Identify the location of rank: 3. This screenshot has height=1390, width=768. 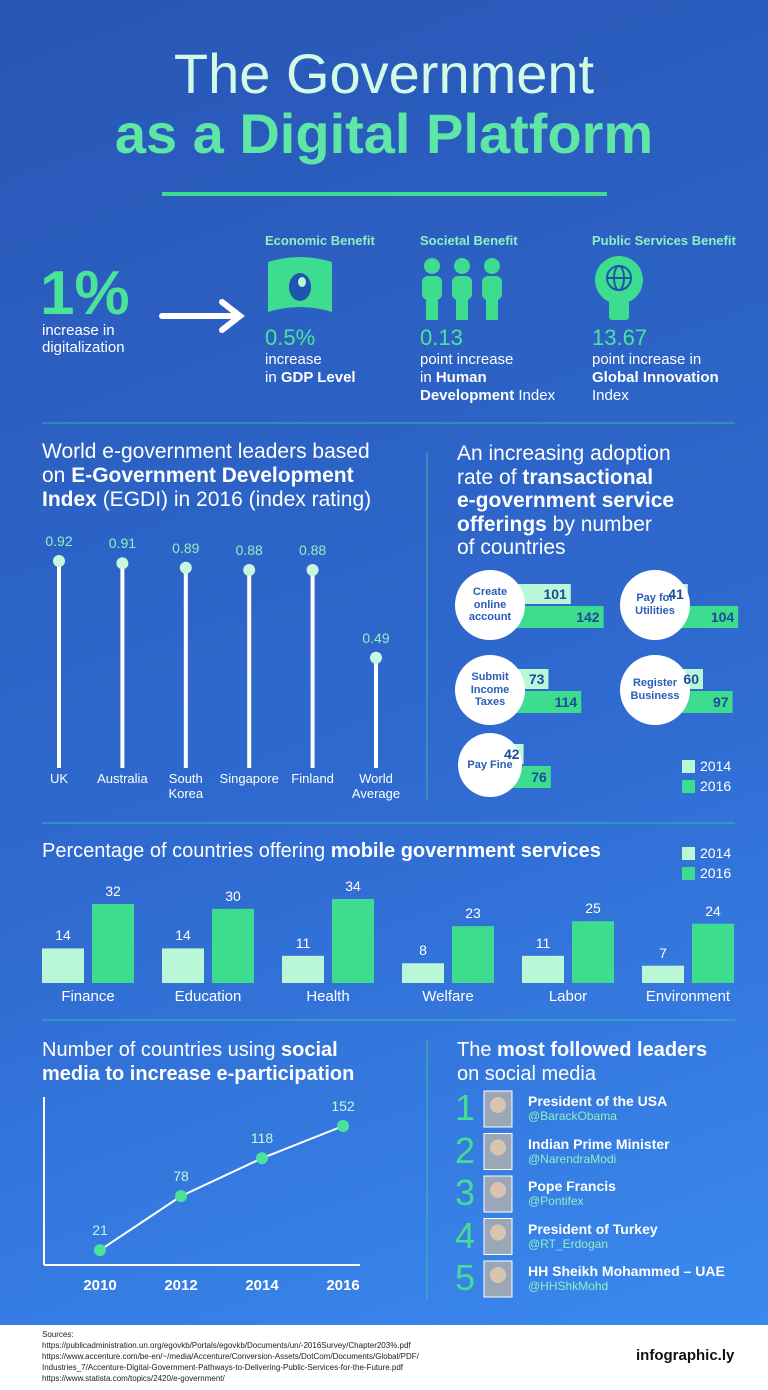
(465, 1192).